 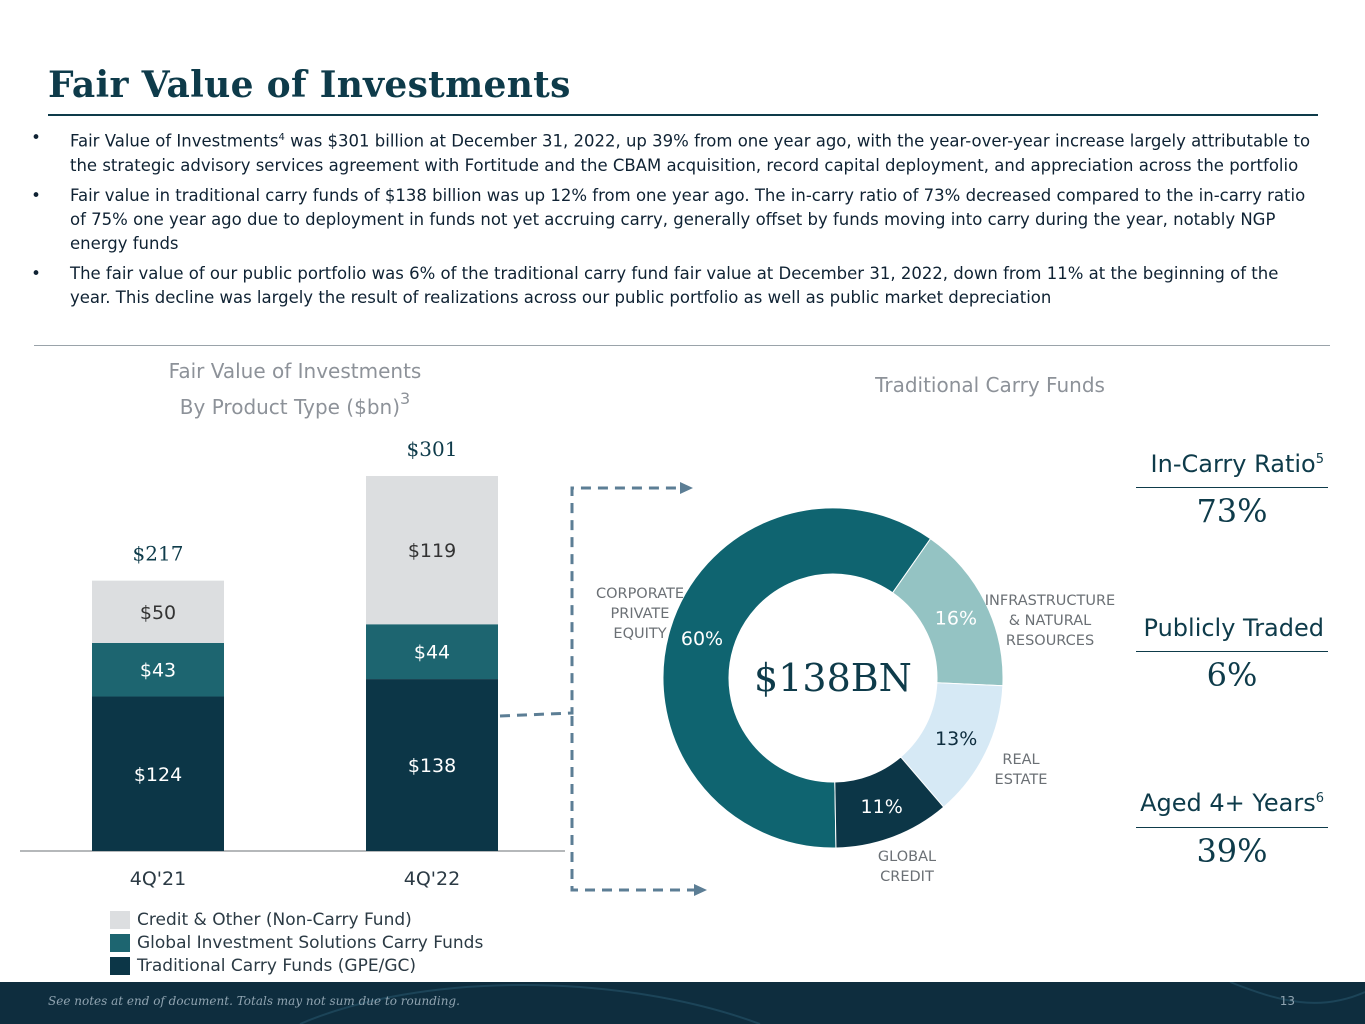 I want to click on legend-item-traditional: Traditional Carry Funds (GPE/GC), so click(x=296, y=965).